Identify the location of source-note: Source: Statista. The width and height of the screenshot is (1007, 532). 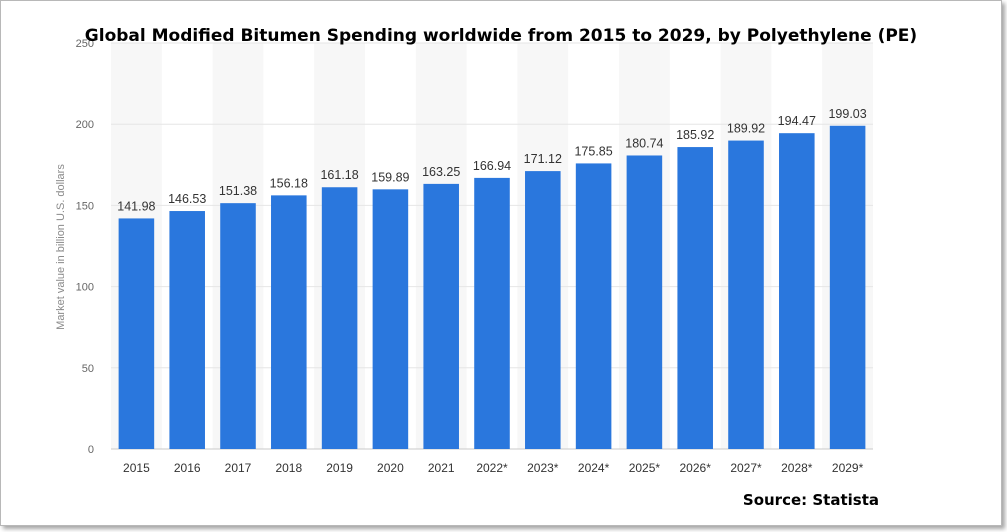
(811, 500).